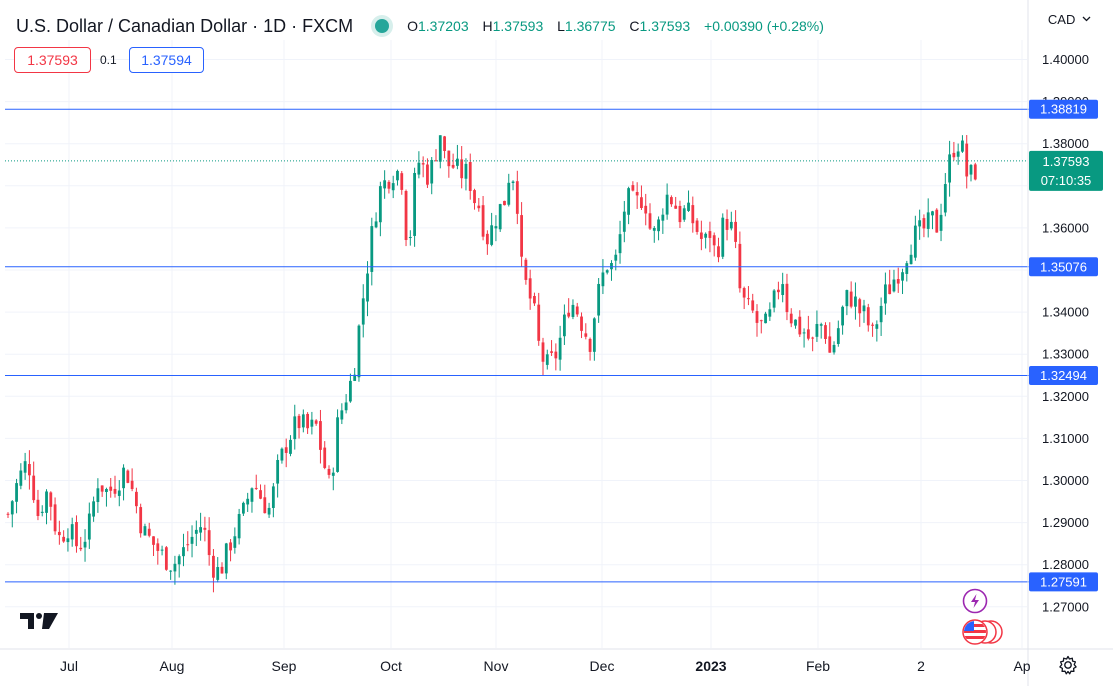 This screenshot has height=686, width=1113. Describe the element at coordinates (556, 661) in the screenshot. I see `time-axis: Jul Aug Sep Oct Nov Dec 2023 Feb 2 Ap` at that location.